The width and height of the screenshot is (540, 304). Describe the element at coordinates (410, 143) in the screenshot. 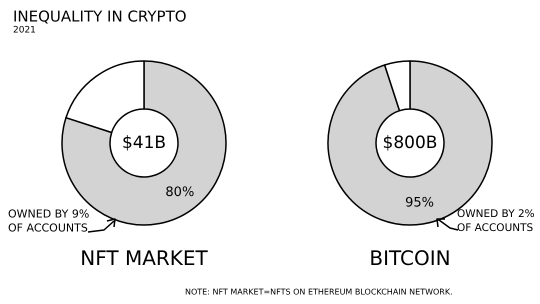

I see `text: $800B` at that location.